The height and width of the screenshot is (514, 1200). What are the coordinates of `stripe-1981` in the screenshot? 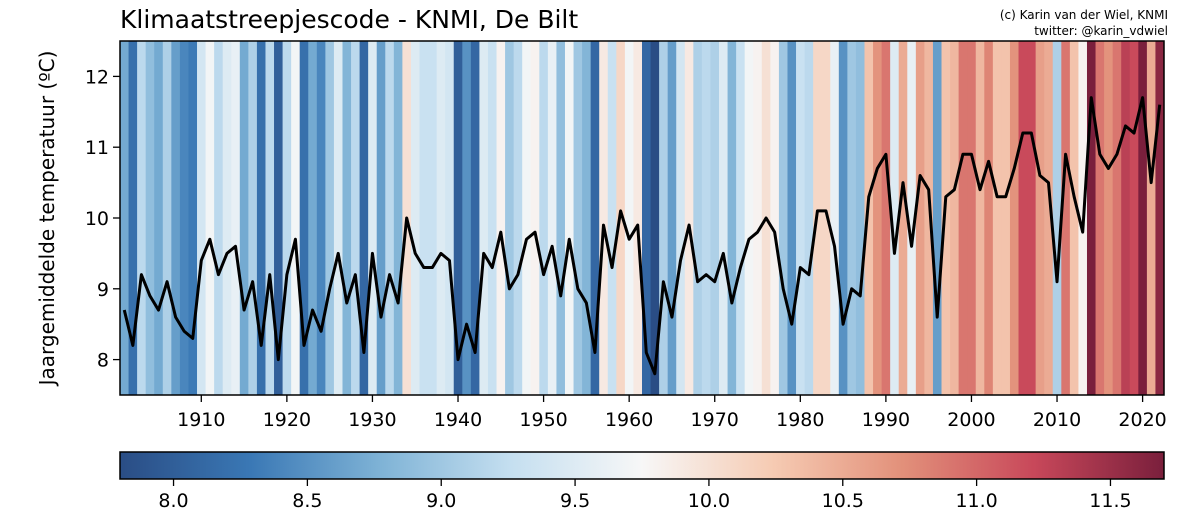 It's located at (809, 218).